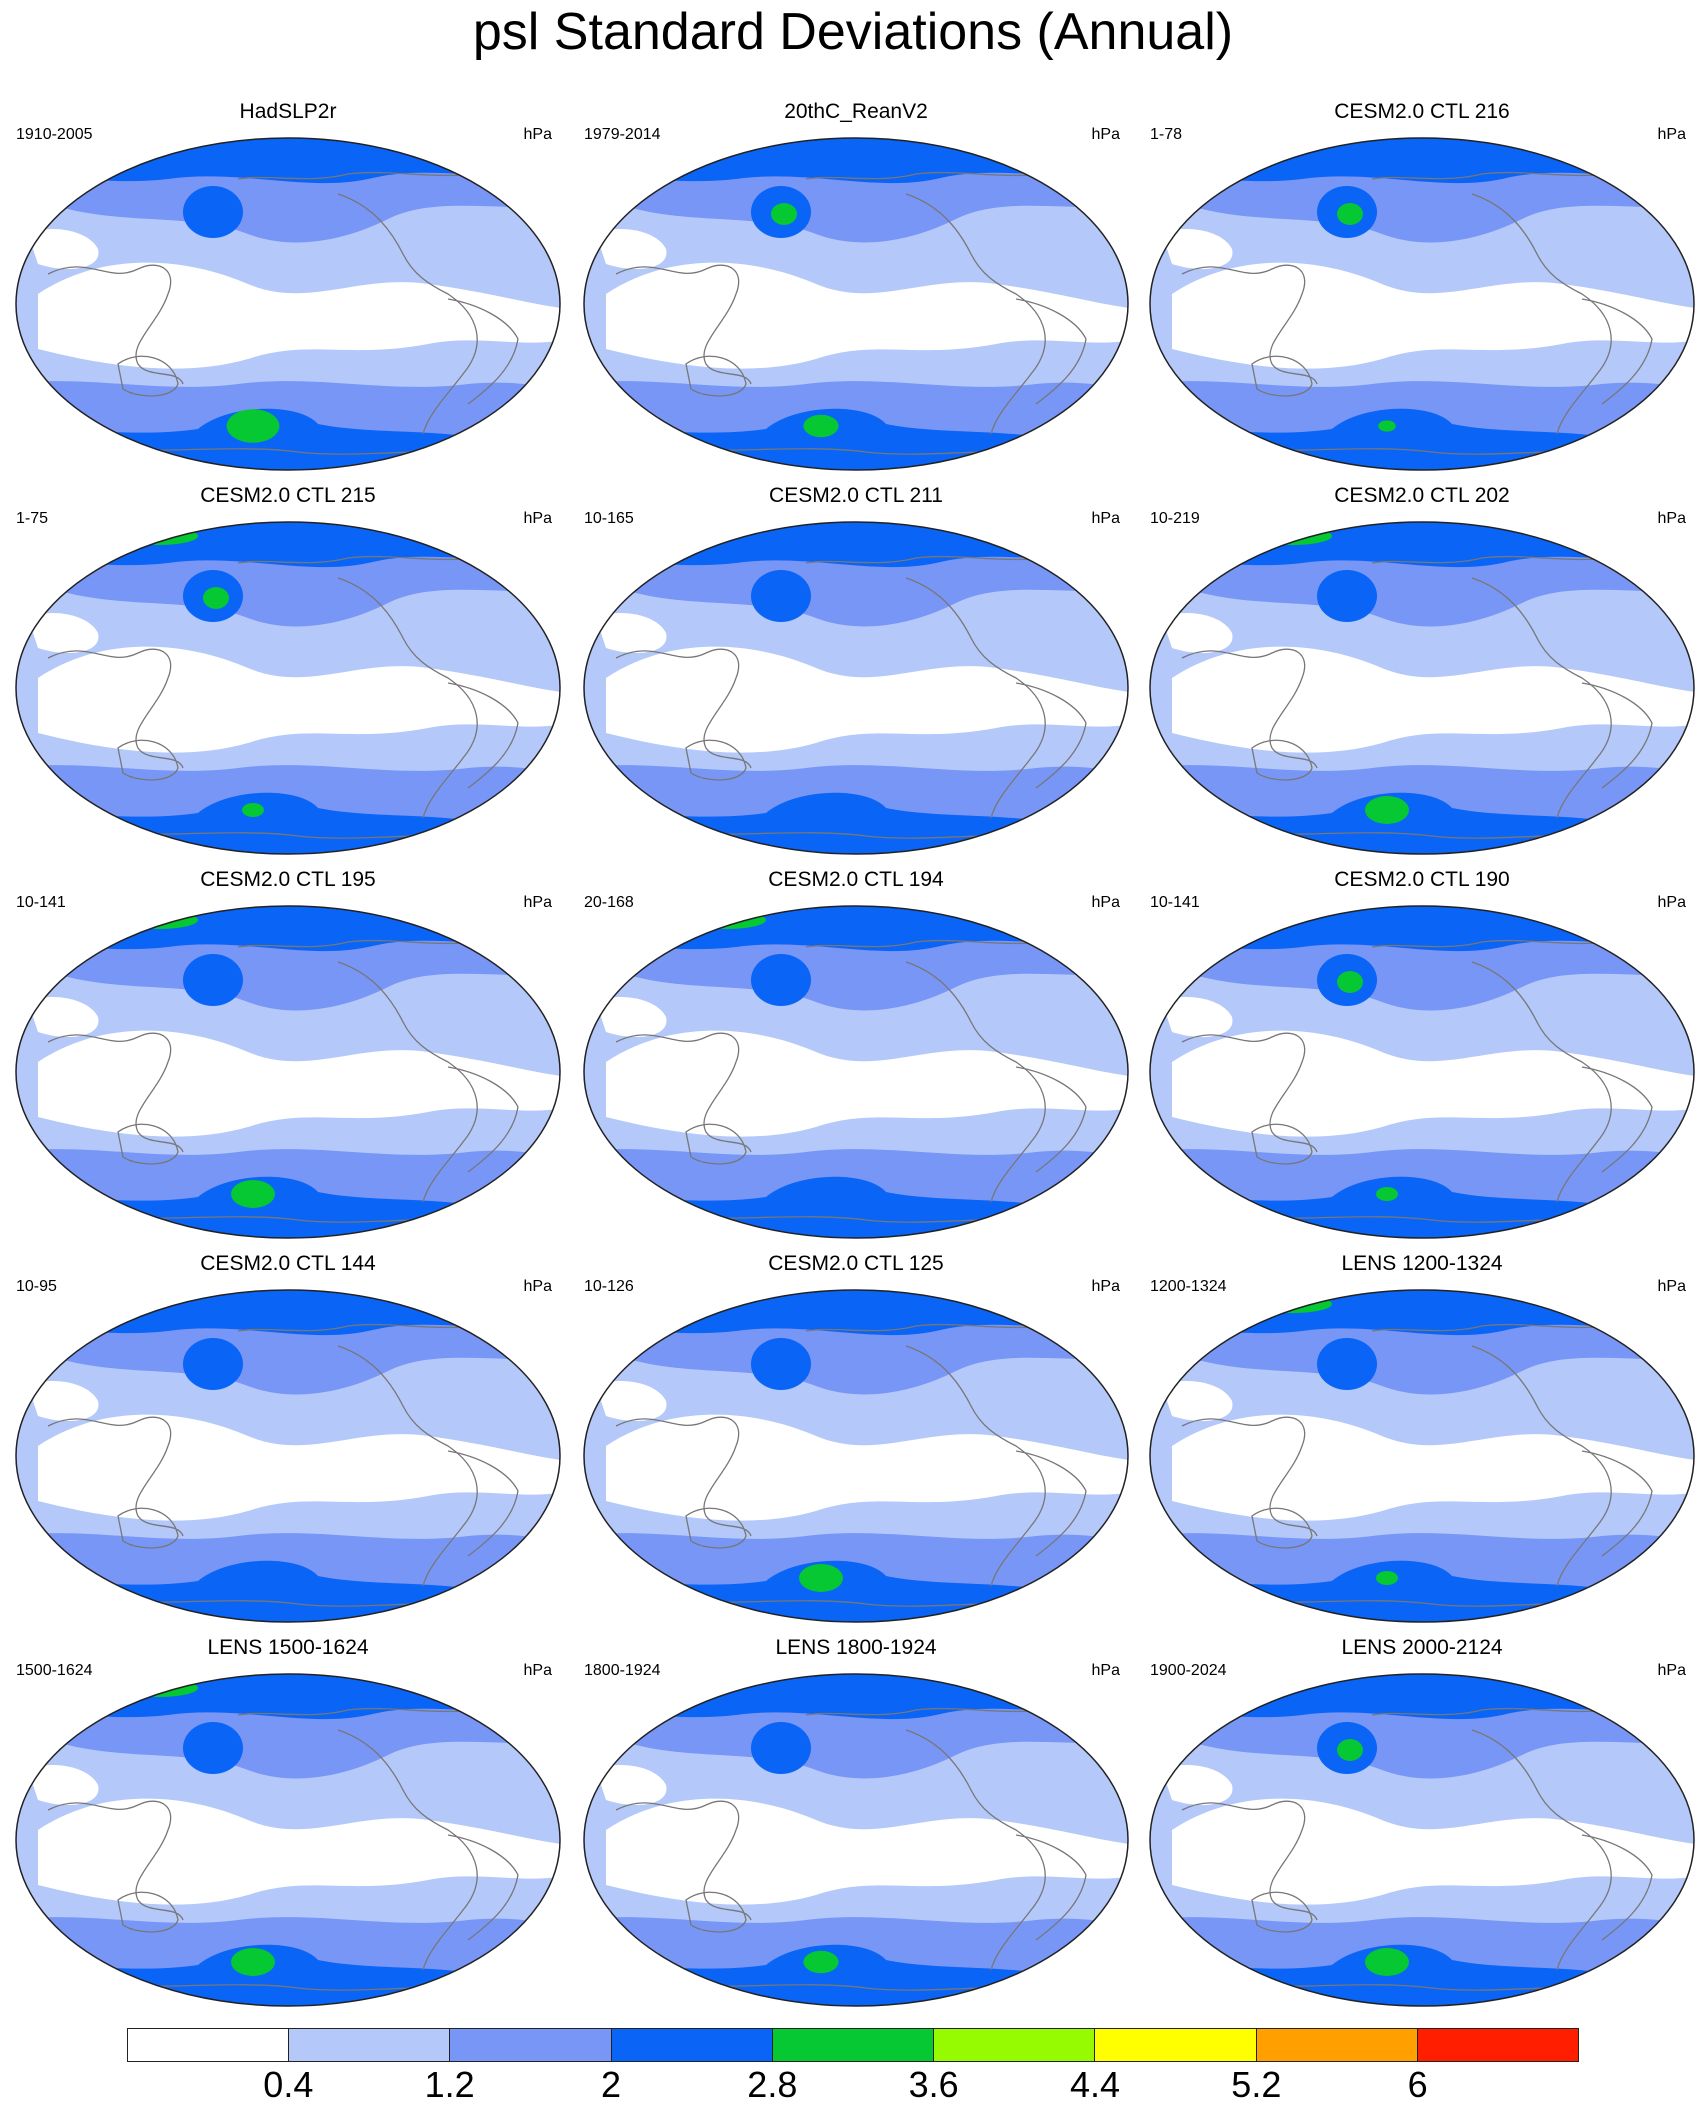 Image resolution: width=1706 pixels, height=2111 pixels. Describe the element at coordinates (609, 902) in the screenshot. I see `panel-period: 20-168` at that location.